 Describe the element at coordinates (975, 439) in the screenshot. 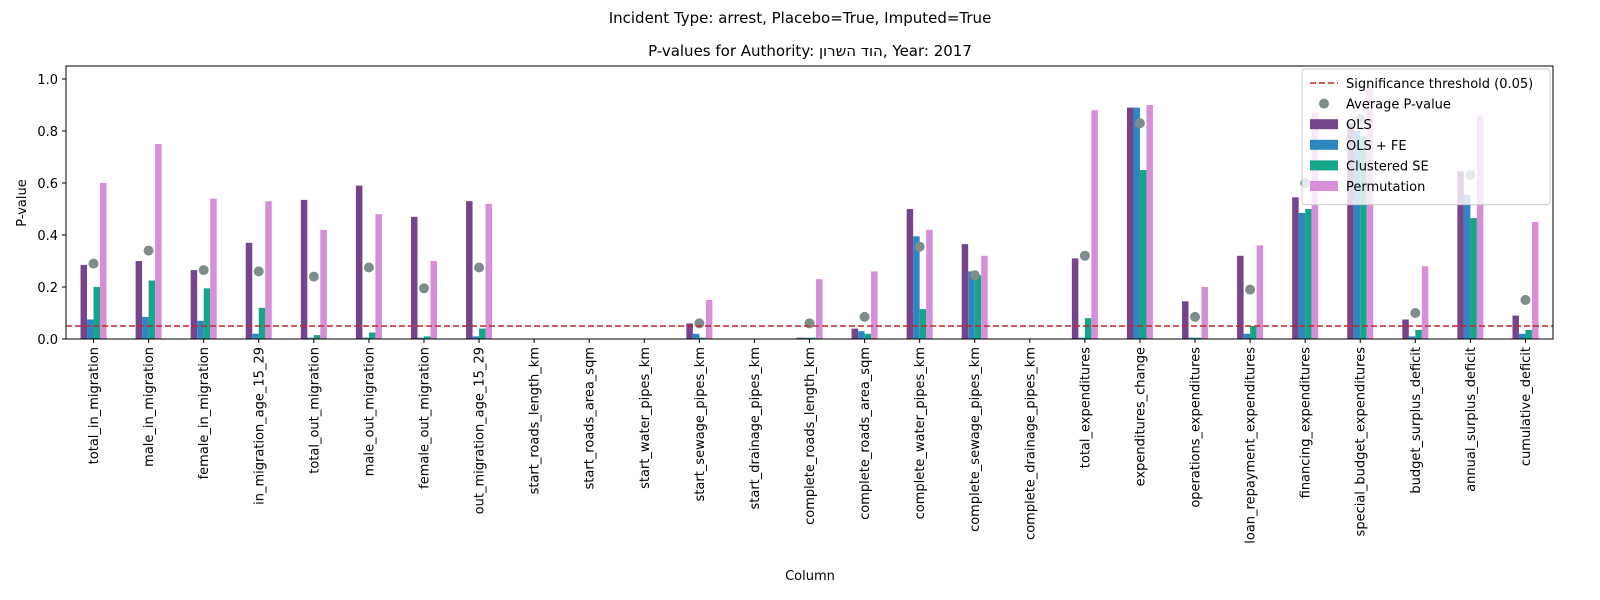

I see `x-tick-label: complete_sewage_pipes_km` at that location.